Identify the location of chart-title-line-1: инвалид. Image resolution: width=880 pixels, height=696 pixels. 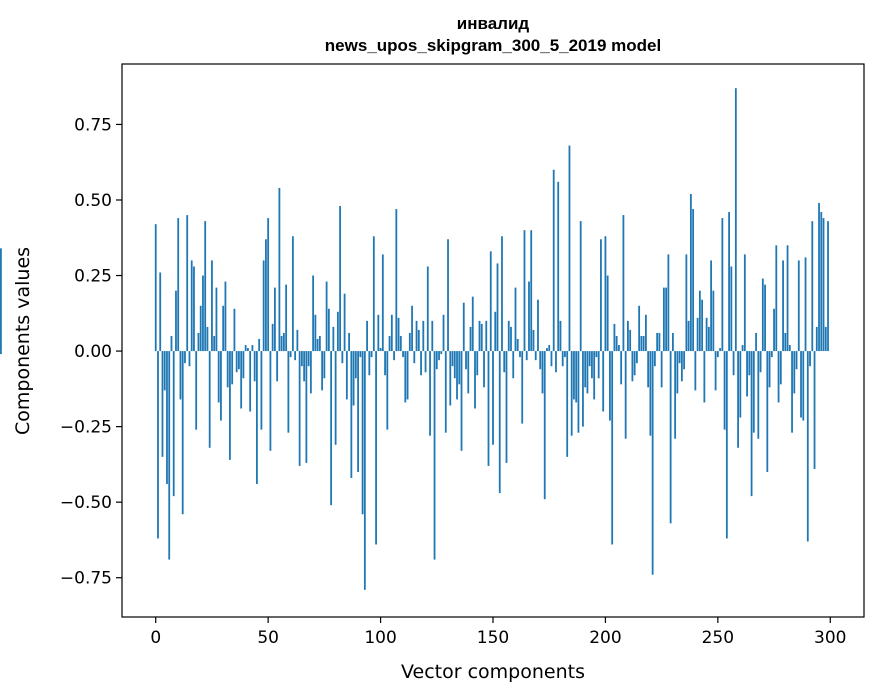
(493, 23).